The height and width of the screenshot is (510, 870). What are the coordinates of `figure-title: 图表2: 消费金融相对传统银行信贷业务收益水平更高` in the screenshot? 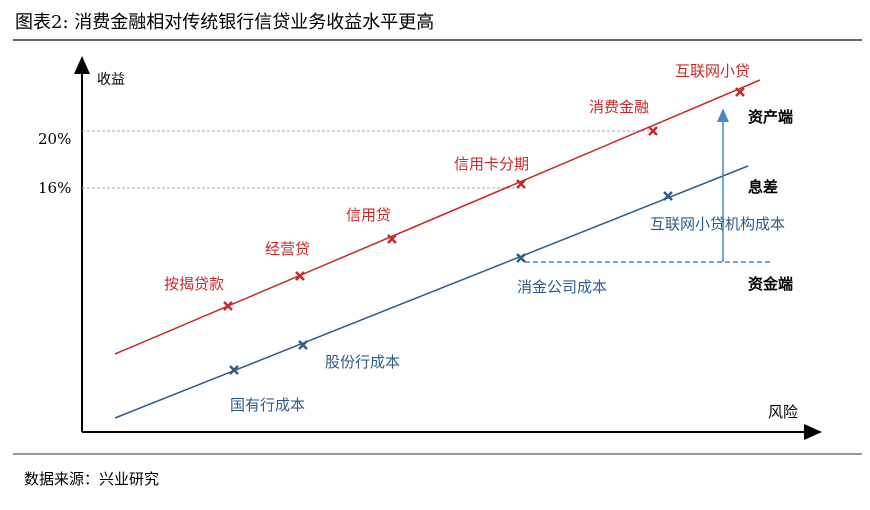 It's located at (224, 22).